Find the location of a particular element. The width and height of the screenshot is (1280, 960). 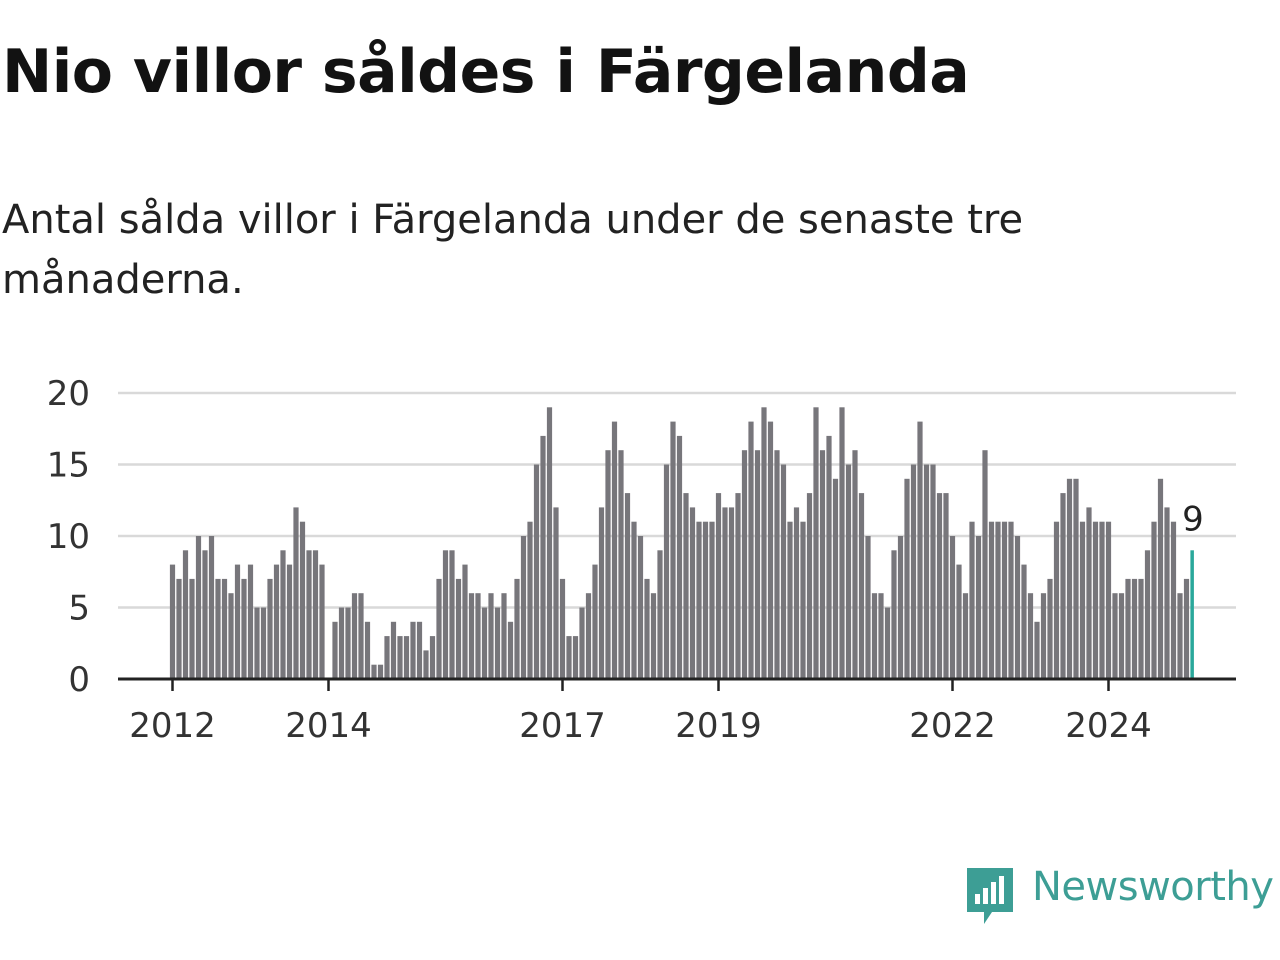

x-tick-label: 2012 is located at coordinates (172, 726).